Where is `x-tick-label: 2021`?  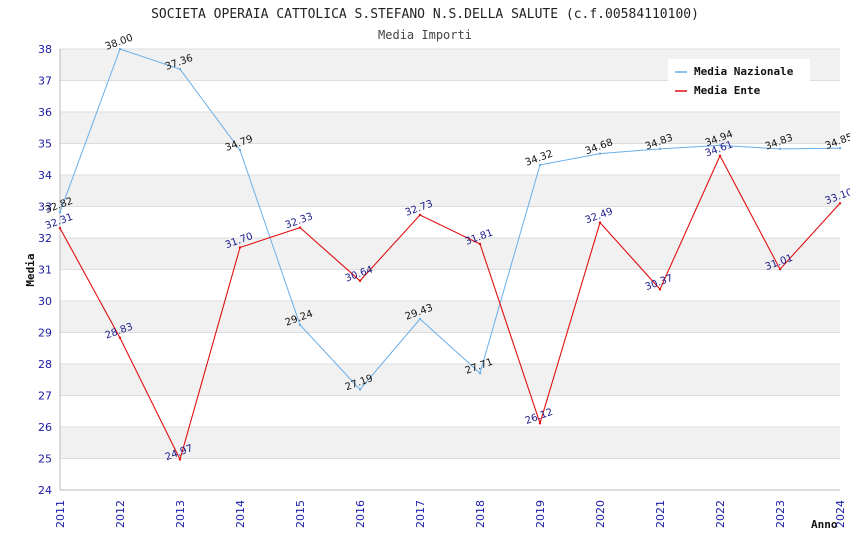
x-tick-label: 2021 is located at coordinates (660, 514).